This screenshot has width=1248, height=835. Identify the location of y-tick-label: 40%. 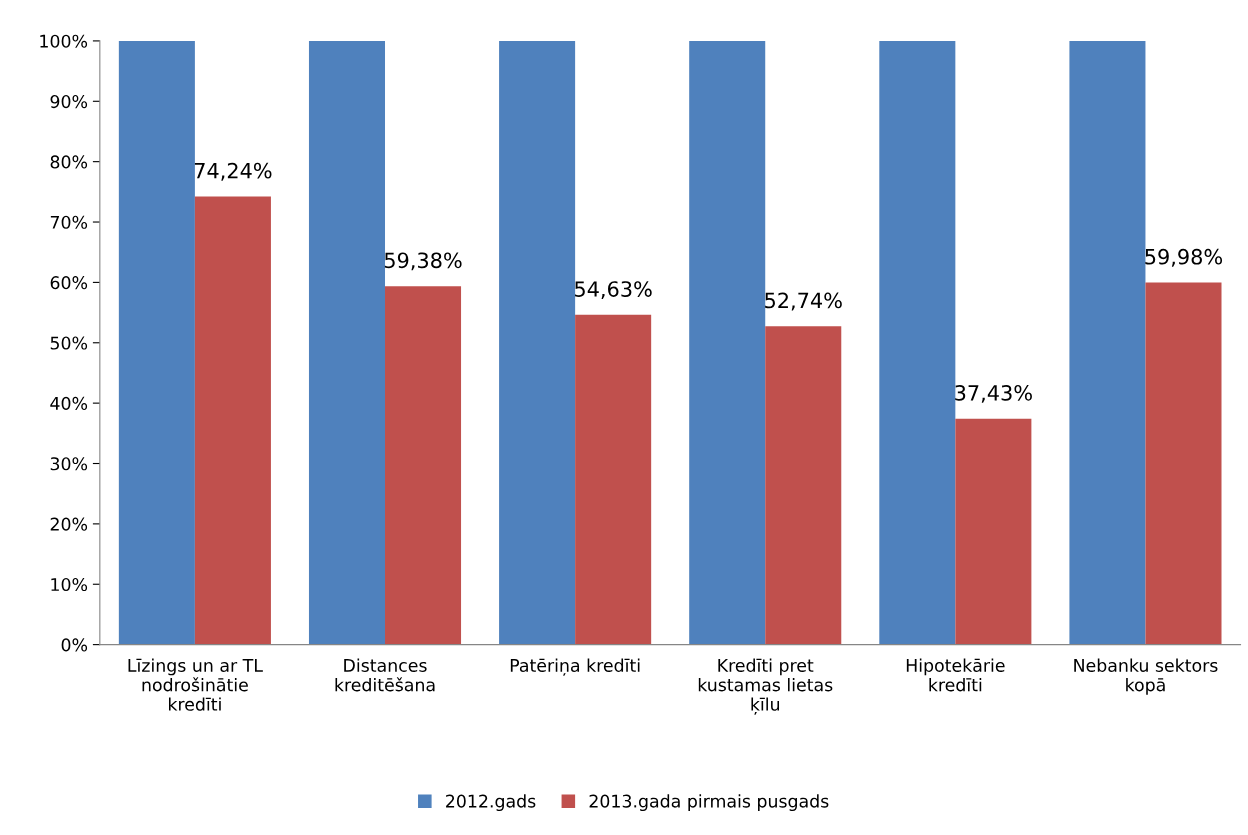
(69, 403).